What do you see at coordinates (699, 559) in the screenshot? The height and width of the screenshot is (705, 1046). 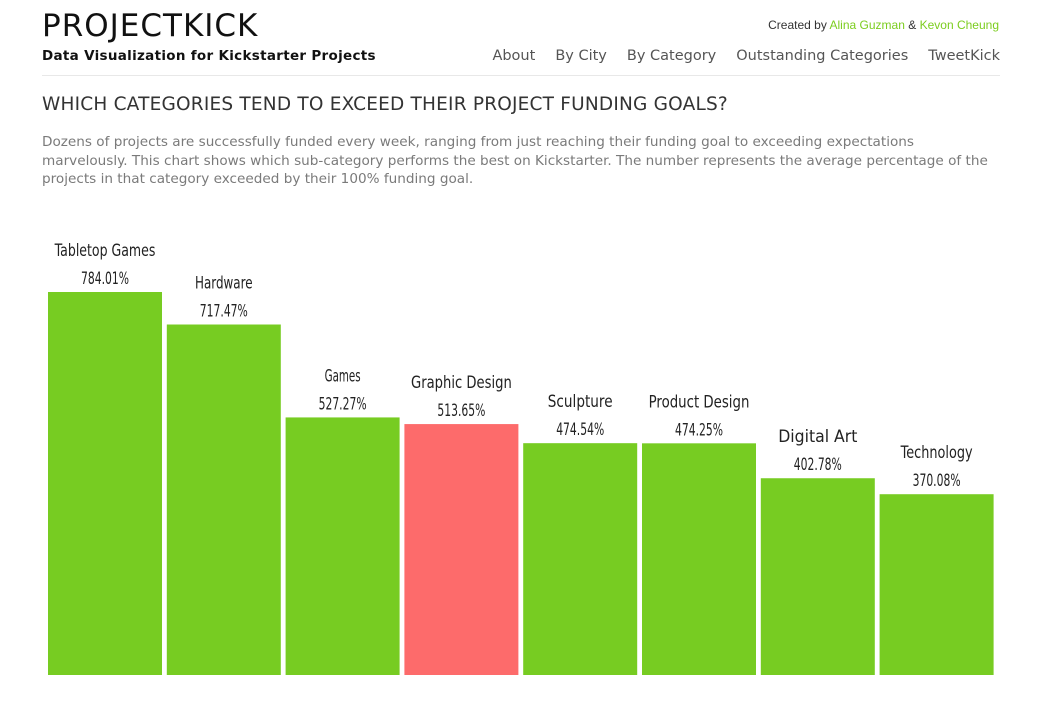 I see `bar-product-design` at bounding box center [699, 559].